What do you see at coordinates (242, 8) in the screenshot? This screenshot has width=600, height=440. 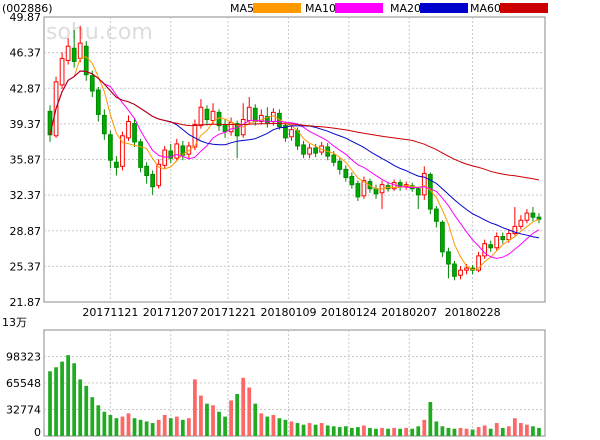 I see `legend-label: MA5` at bounding box center [242, 8].